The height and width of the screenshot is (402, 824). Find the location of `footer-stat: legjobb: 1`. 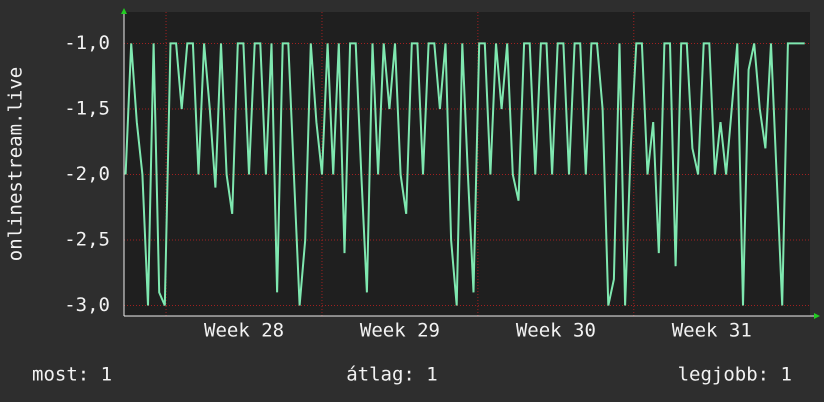

footer-stat: legjobb: 1 is located at coordinates (735, 375).